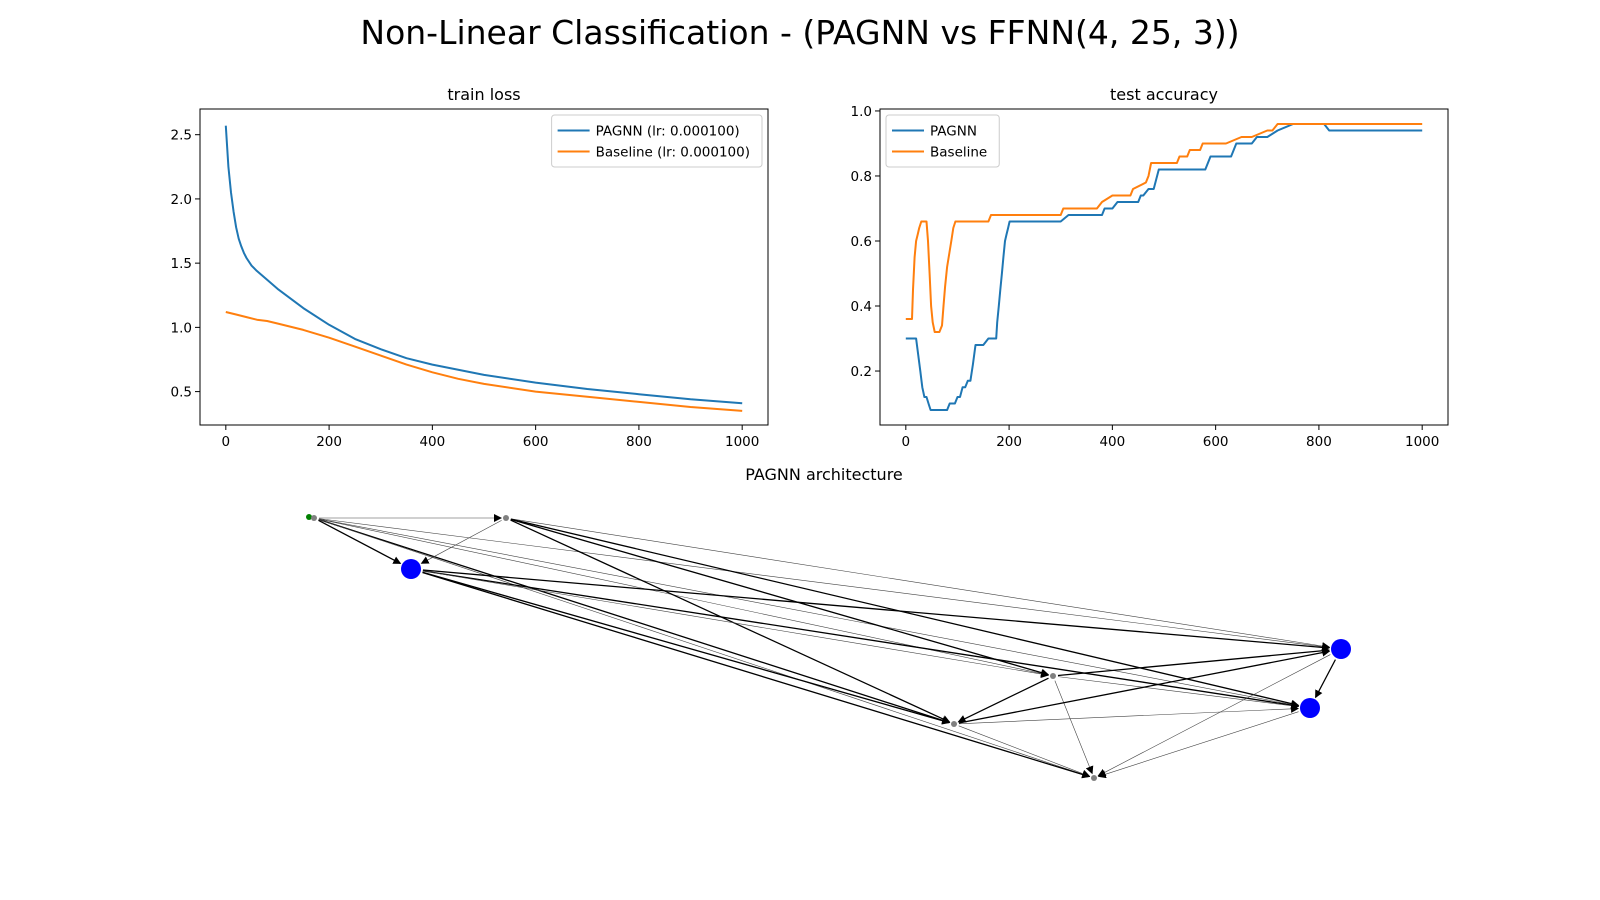 Image resolution: width=1600 pixels, height=900 pixels. What do you see at coordinates (958, 153) in the screenshot?
I see `legend-label: Baseline` at bounding box center [958, 153].